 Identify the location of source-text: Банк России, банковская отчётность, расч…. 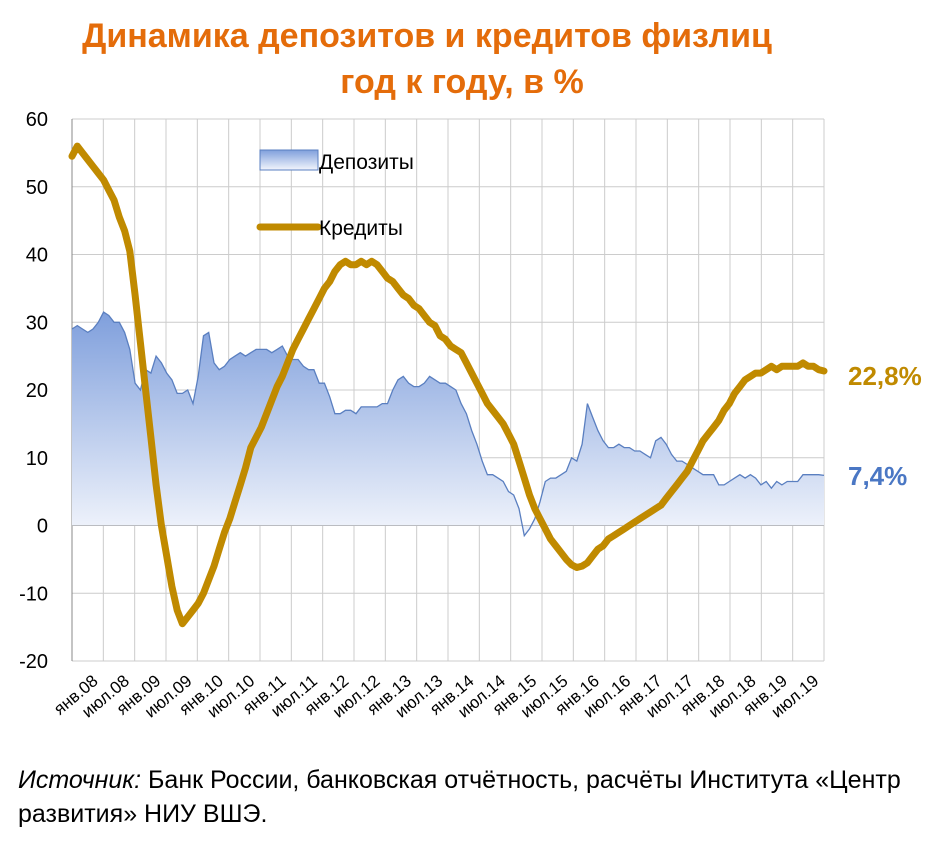
(459, 797).